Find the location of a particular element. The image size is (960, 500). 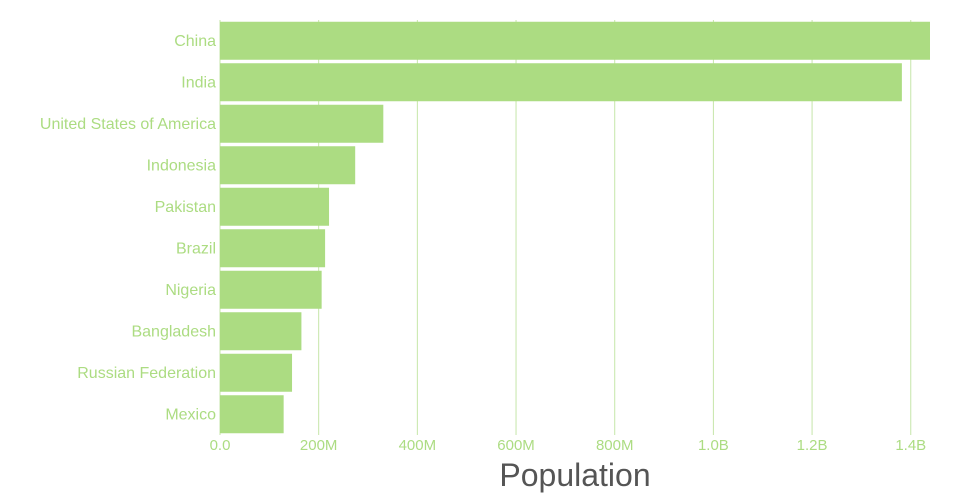

category-label: India is located at coordinates (198, 82).